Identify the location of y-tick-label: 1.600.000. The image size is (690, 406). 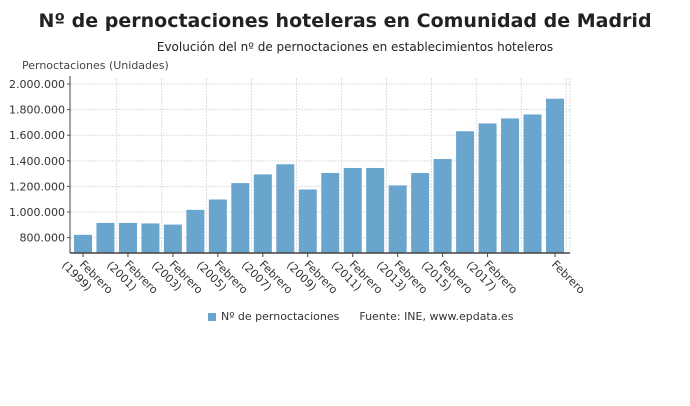
(37, 135).